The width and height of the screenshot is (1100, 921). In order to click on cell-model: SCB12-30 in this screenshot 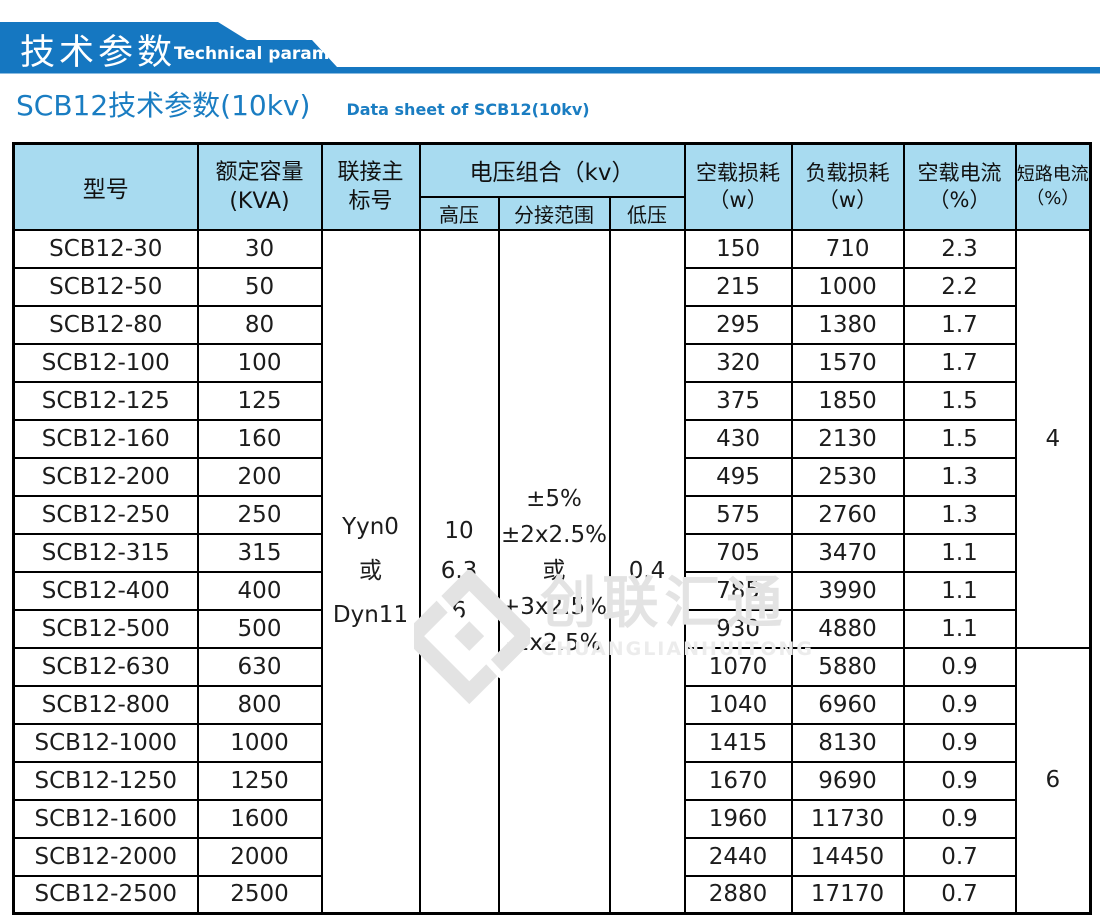, I will do `click(105, 248)`.